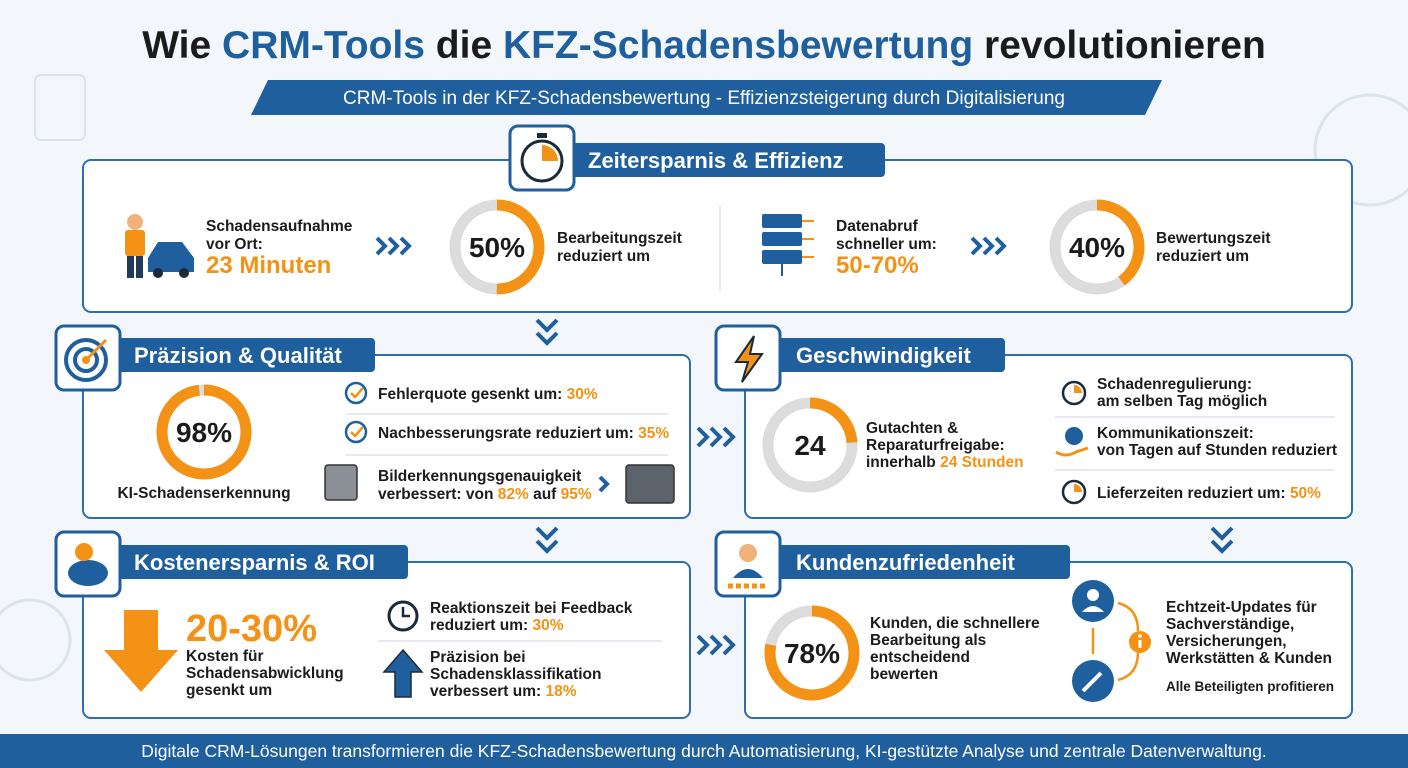 The height and width of the screenshot is (768, 1408). What do you see at coordinates (706, 97) in the screenshot?
I see `subtitle-banner` at bounding box center [706, 97].